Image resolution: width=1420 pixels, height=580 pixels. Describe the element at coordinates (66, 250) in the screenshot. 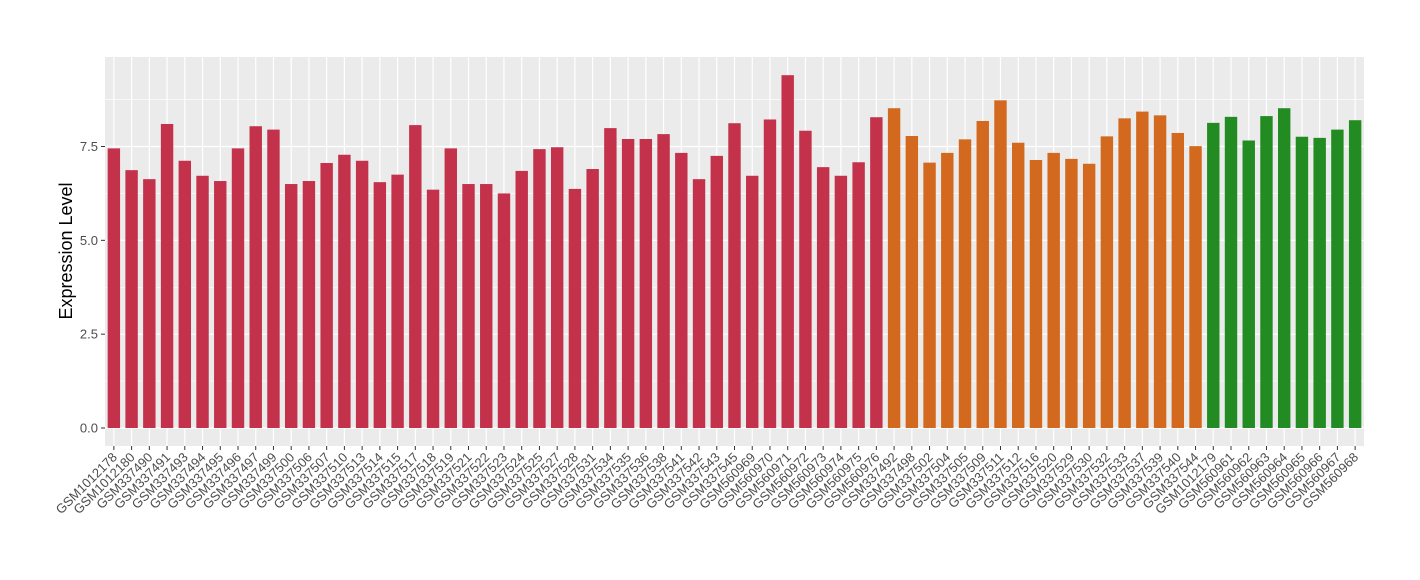

I see `y-axis-title: Expression Level` at that location.